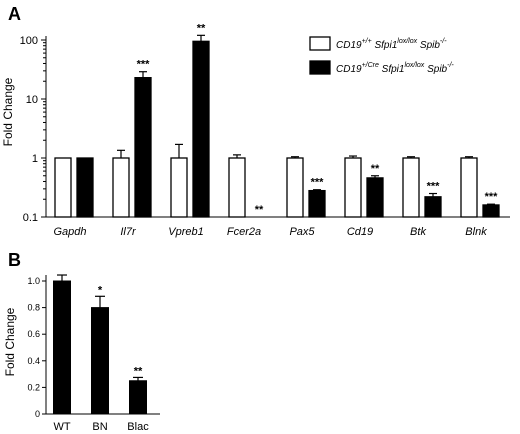 This screenshot has height=434, width=520. What do you see at coordinates (35, 159) in the screenshot?
I see `panel-a-ytick-label: 1` at bounding box center [35, 159].